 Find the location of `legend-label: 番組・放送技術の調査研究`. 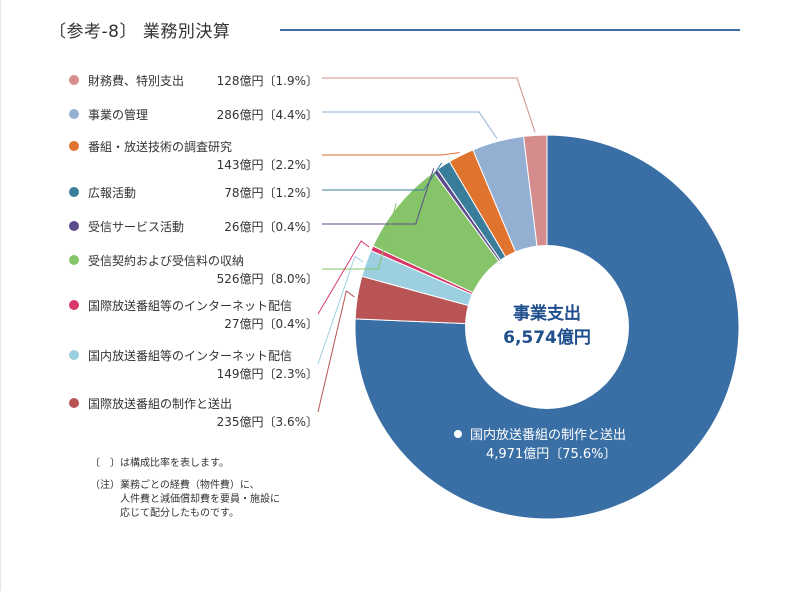

legend-label: 番組・放送技術の調査研究 is located at coordinates (160, 147).